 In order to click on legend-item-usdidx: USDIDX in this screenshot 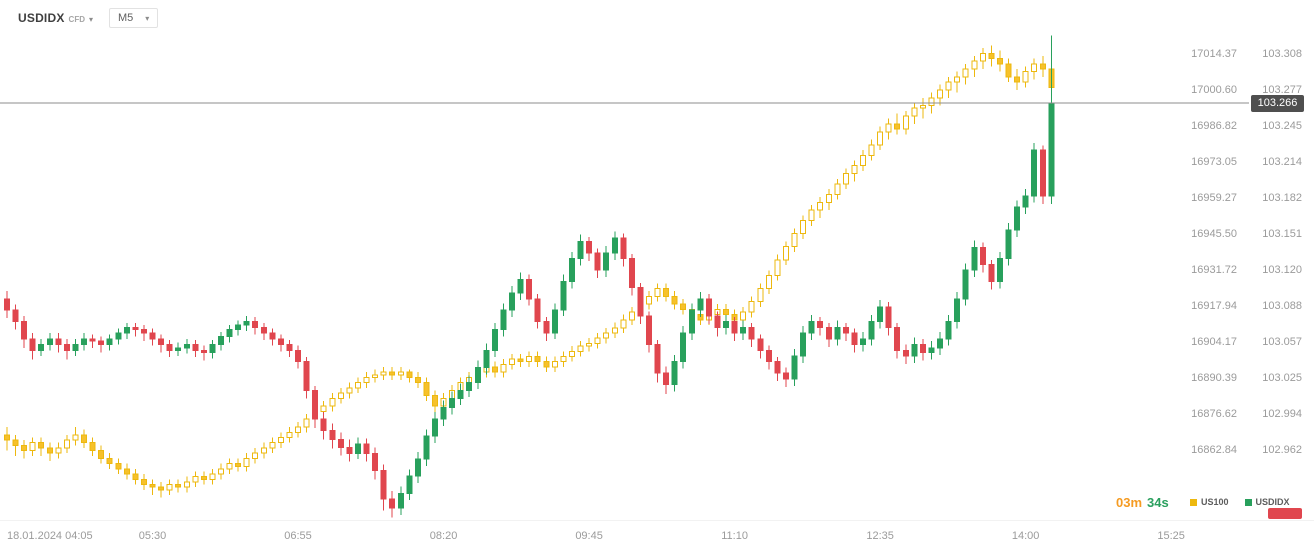, I will do `click(1267, 502)`.